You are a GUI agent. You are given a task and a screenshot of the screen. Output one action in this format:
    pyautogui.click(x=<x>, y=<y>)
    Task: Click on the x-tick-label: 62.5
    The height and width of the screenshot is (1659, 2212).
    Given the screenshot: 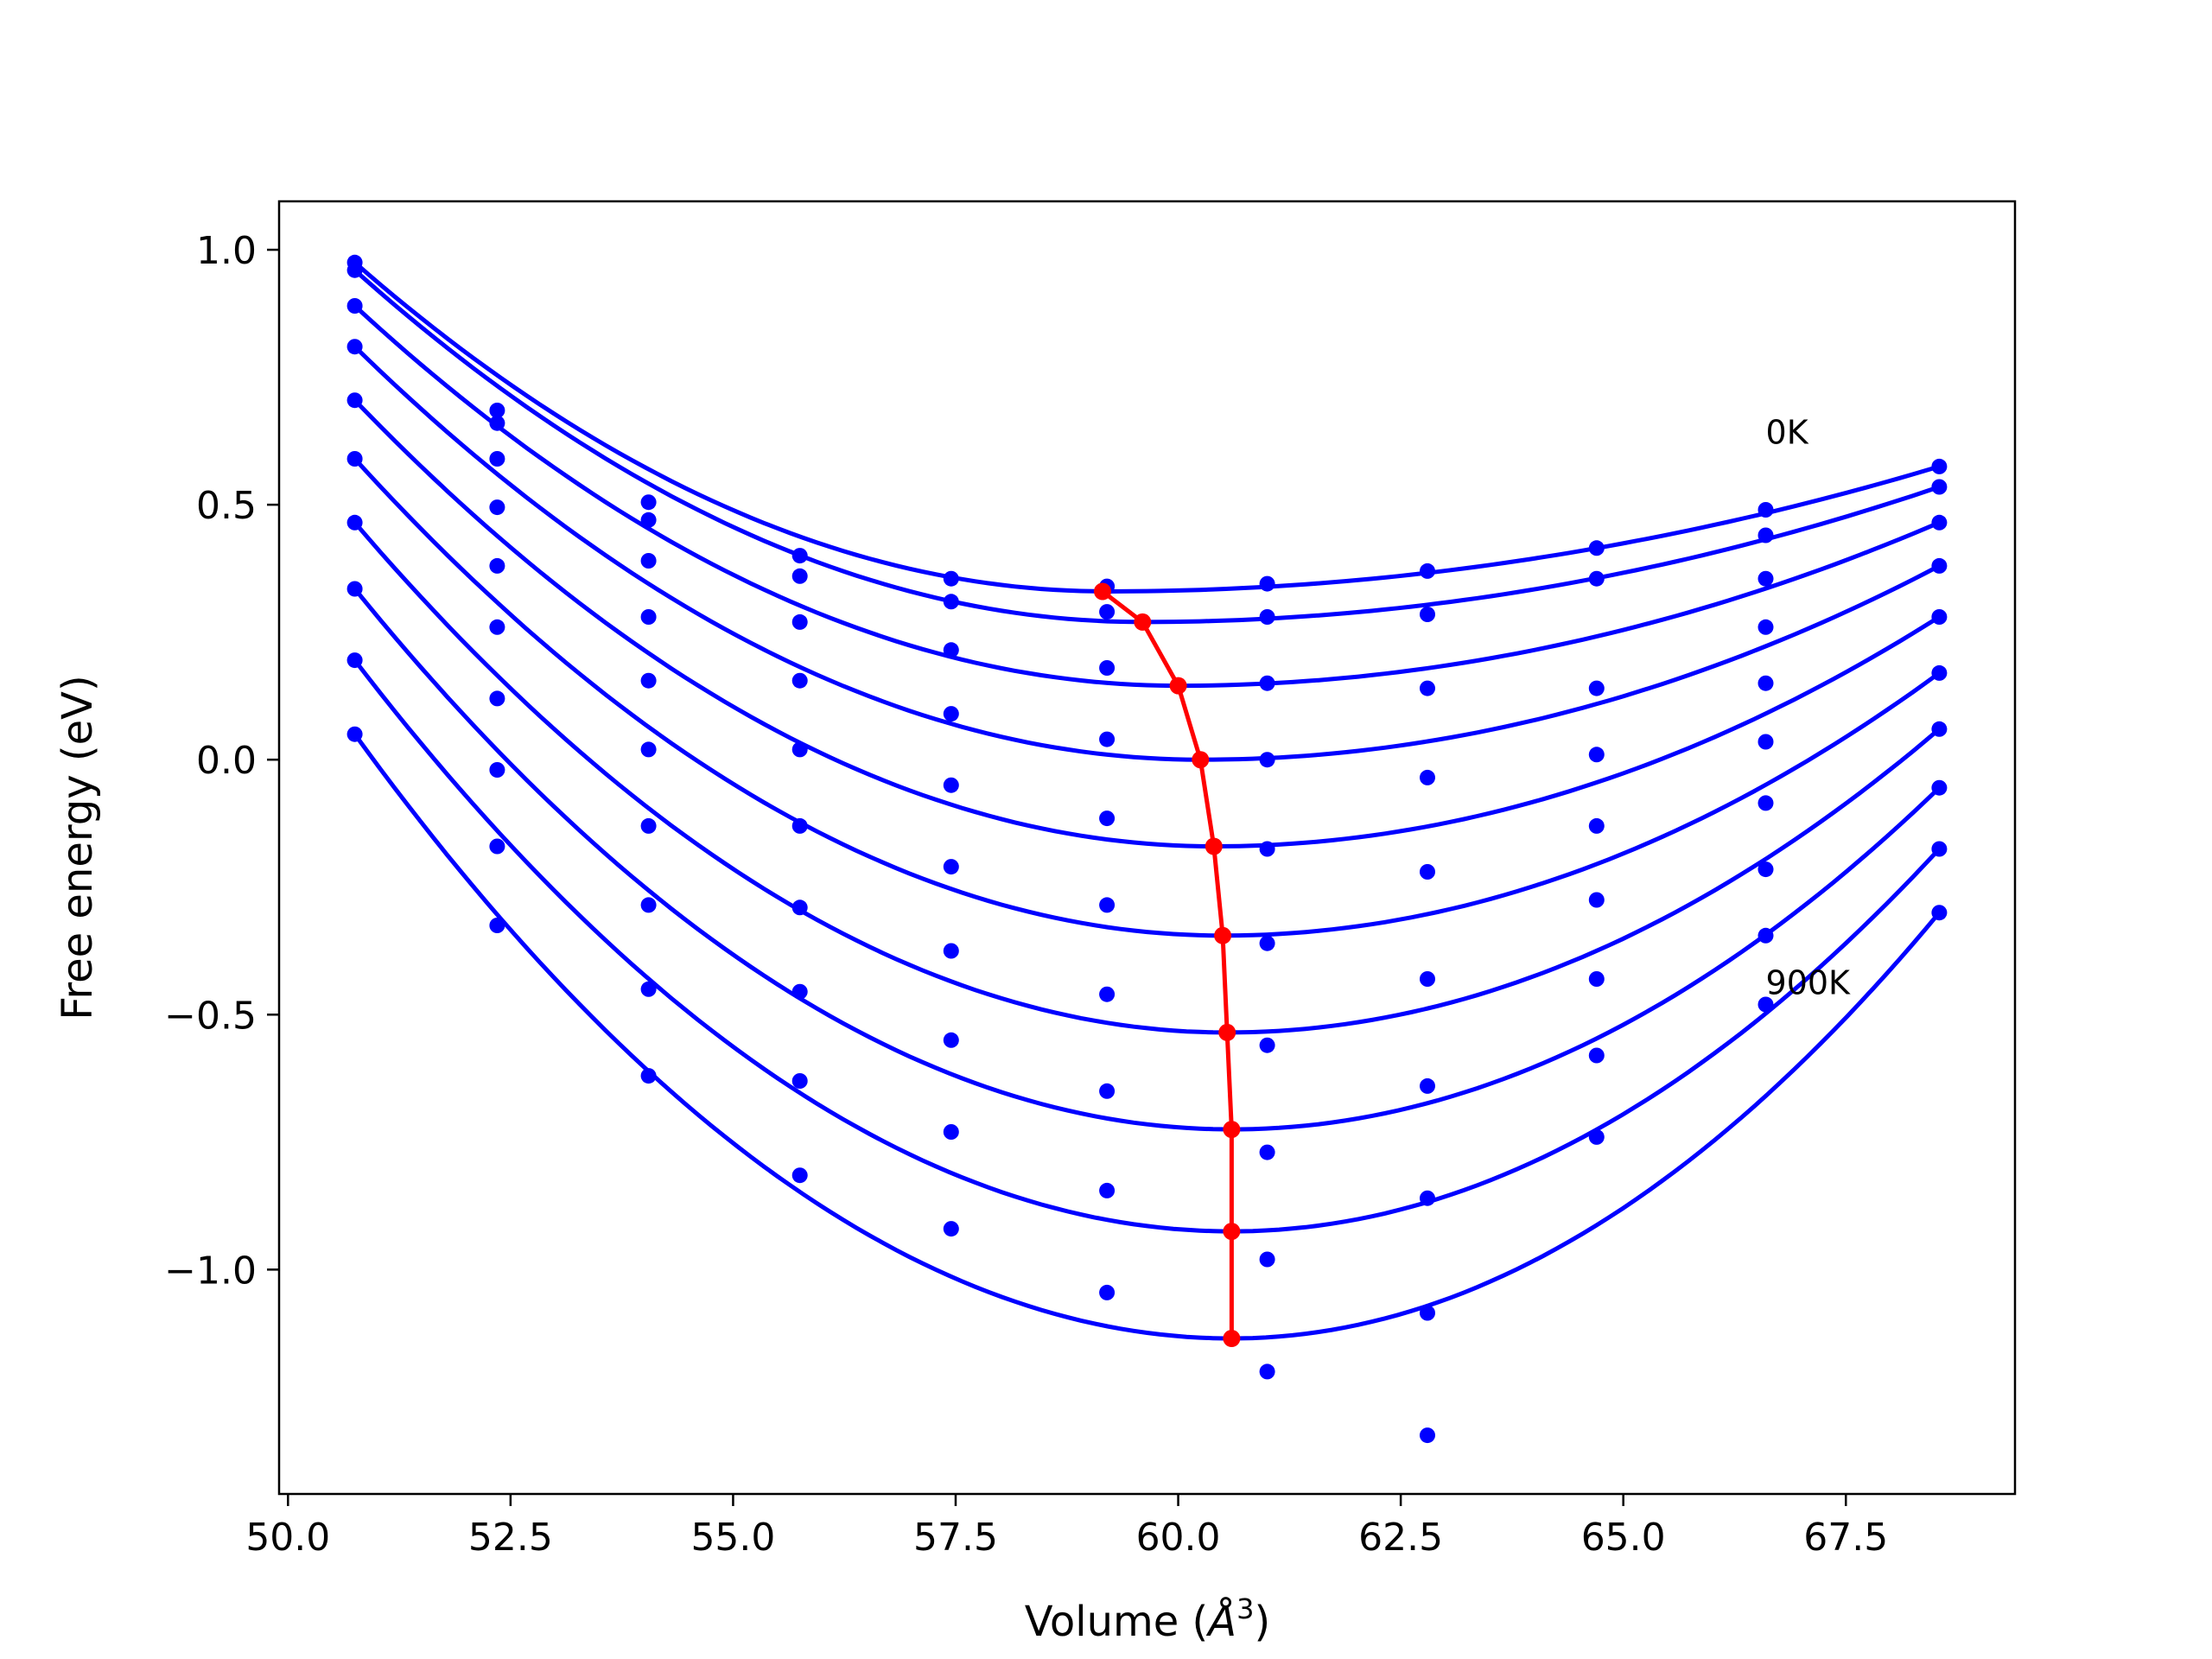 What is the action you would take?
    pyautogui.click(x=1400, y=1538)
    